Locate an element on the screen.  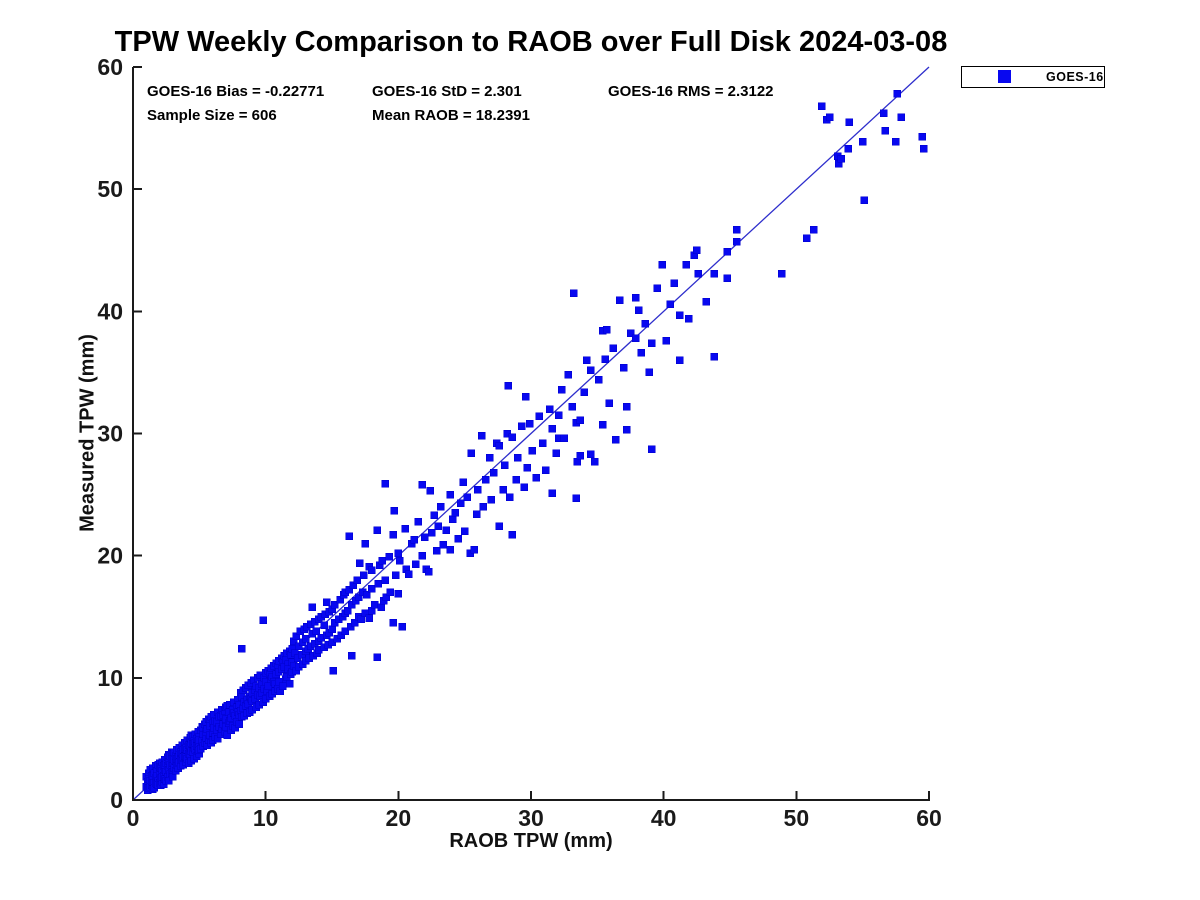
y-axis-label: Measured TPW (mm) is located at coordinates (87, 433).